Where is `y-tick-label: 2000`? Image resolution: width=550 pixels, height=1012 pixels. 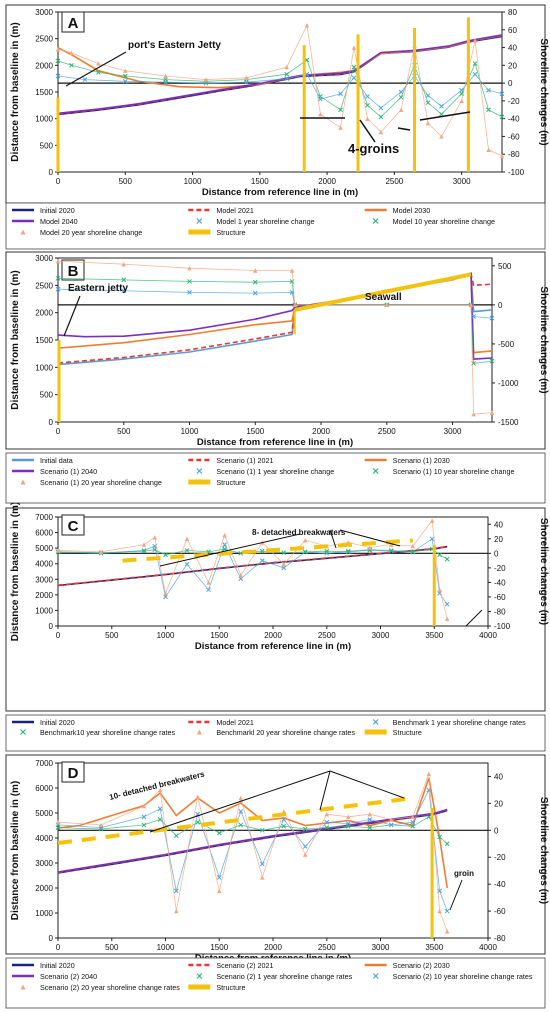
y-tick-label: 2000 is located at coordinates (44, 595).